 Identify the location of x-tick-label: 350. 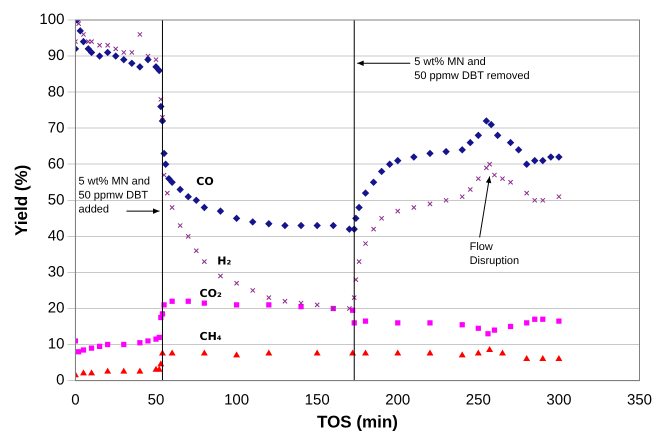
(639, 400).